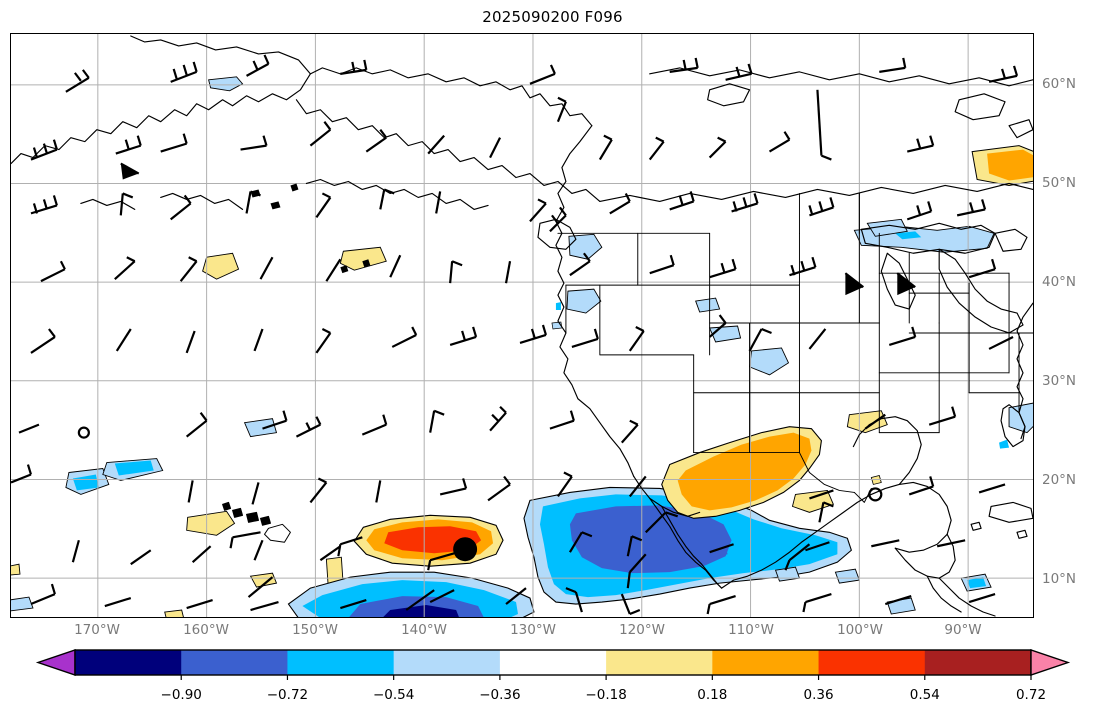 The image size is (1105, 712). What do you see at coordinates (1059, 84) in the screenshot?
I see `lat-tick-60n: 60°N` at bounding box center [1059, 84].